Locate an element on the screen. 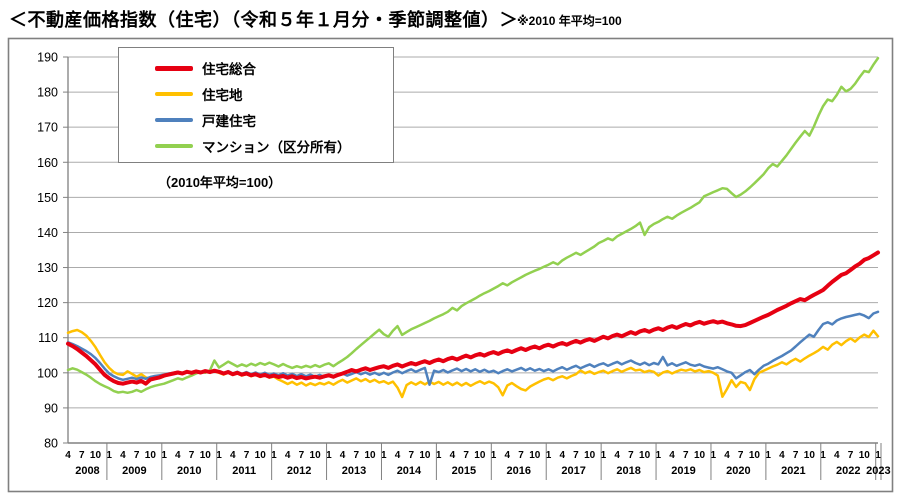 The image size is (900, 500). x-year-label: 2013 is located at coordinates (354, 471).